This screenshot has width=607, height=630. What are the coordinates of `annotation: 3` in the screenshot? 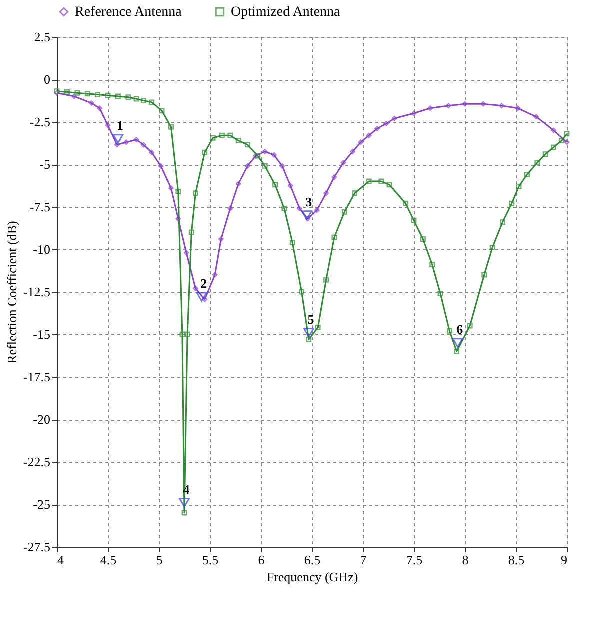 It's located at (309, 202).